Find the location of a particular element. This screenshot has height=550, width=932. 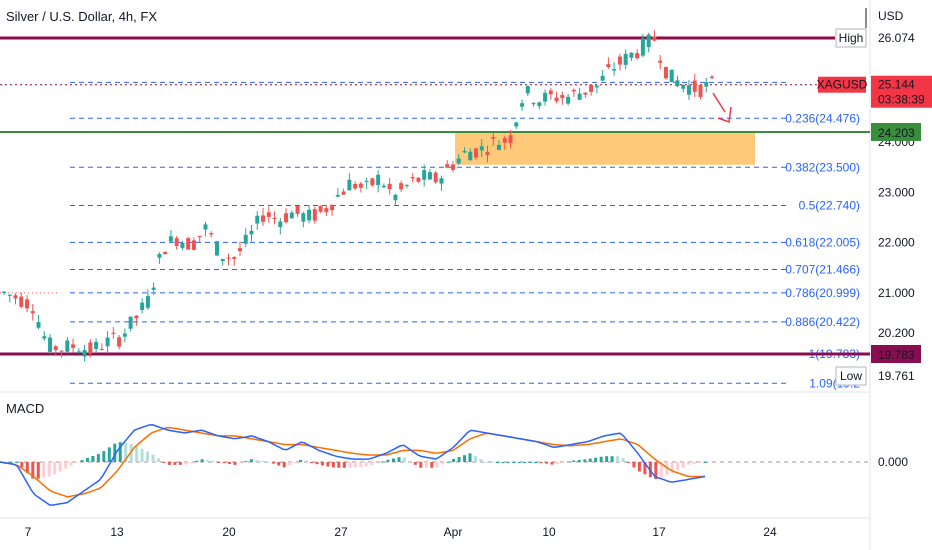

symbol-badge is located at coordinates (842, 84).